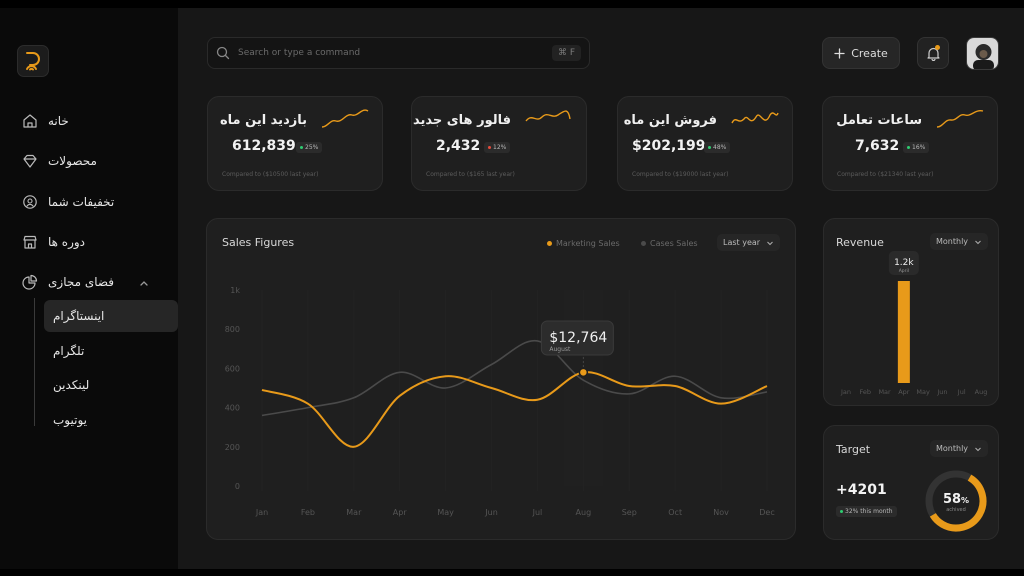  What do you see at coordinates (111, 316) in the screenshot?
I see `sidebar-subitem-instagram: اینستاگرام` at bounding box center [111, 316].